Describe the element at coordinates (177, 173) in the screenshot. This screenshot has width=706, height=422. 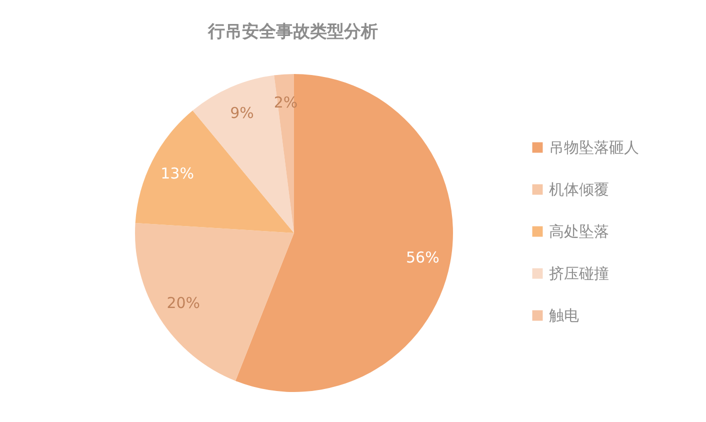
I see `data-label: 13%` at that location.